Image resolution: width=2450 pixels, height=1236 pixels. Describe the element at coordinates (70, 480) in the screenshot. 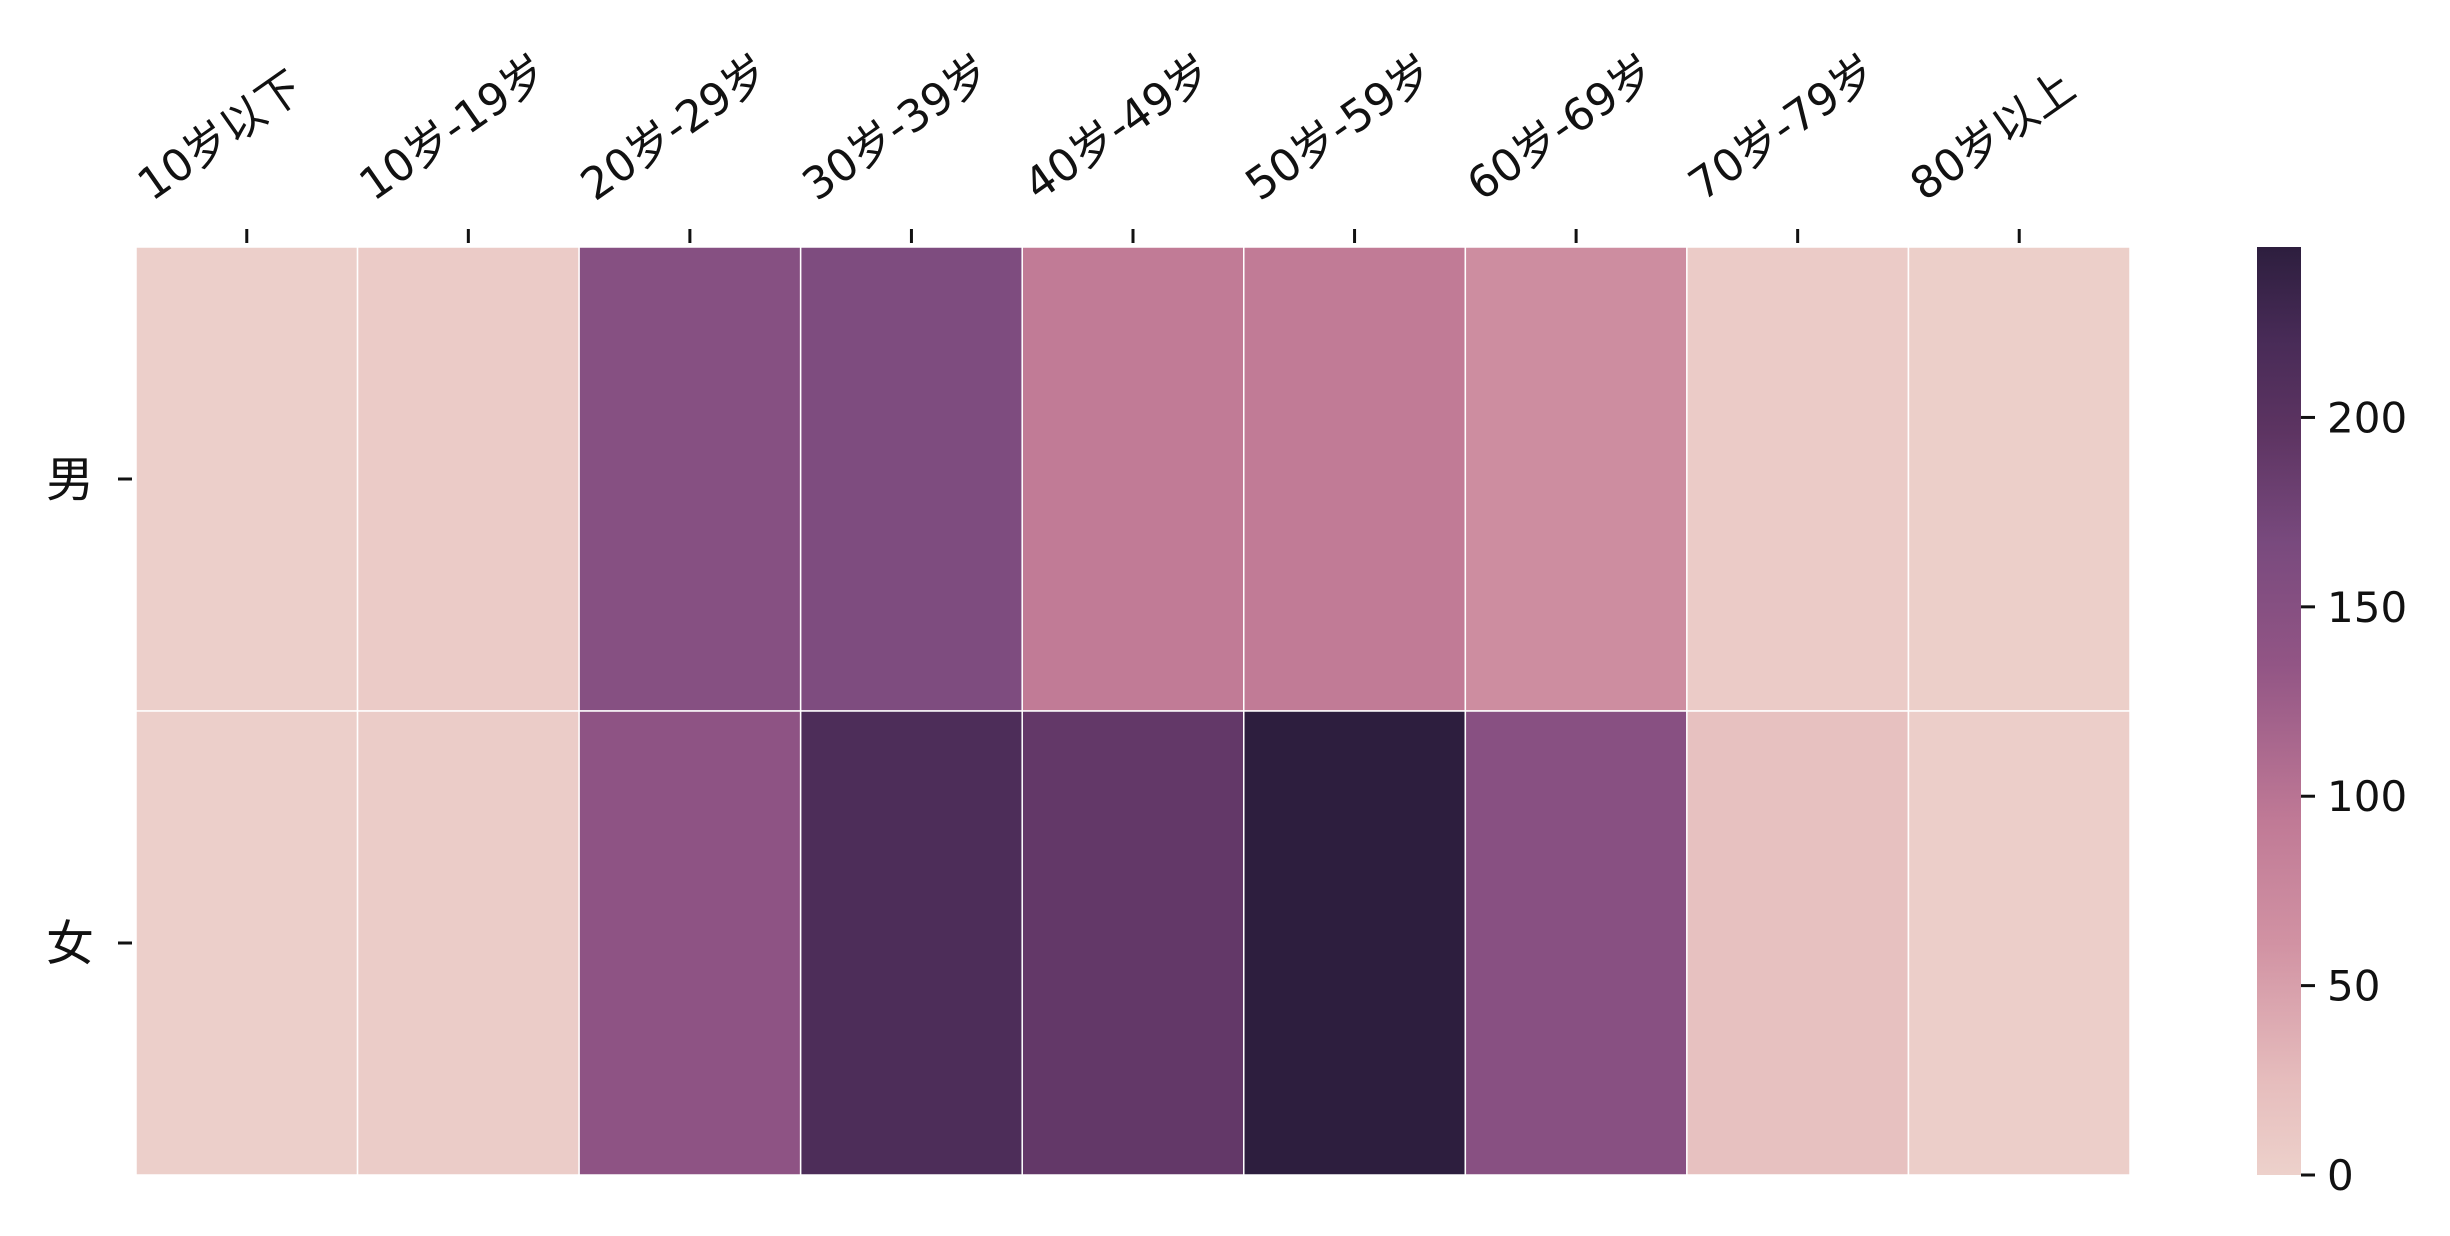

I see `y-tick-label: 男` at that location.